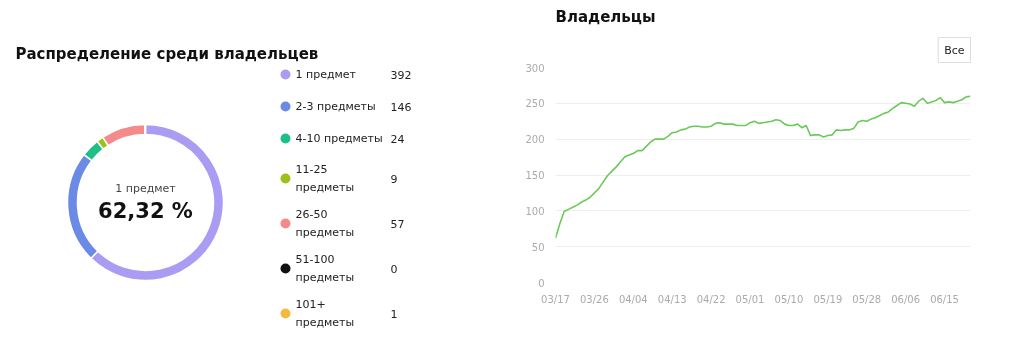 The height and width of the screenshot is (359, 1024). I want to click on legend-label: 1 предмет, so click(326, 74).